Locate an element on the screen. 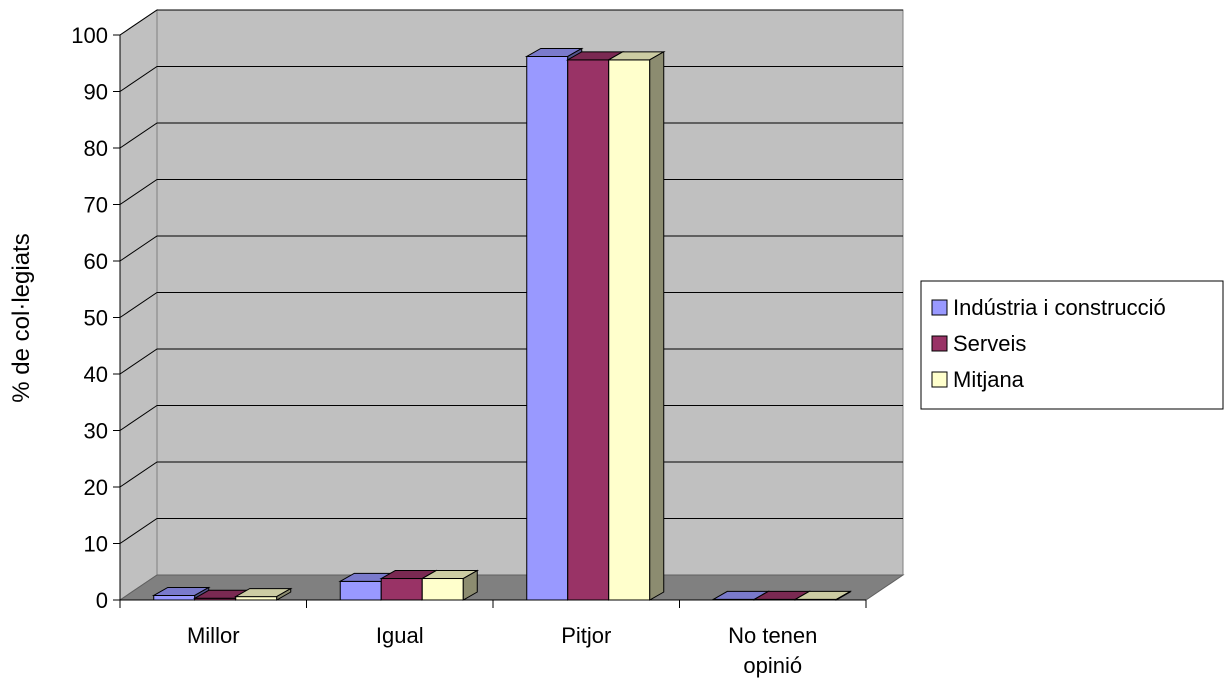  x-category-label: Igual is located at coordinates (400, 635).